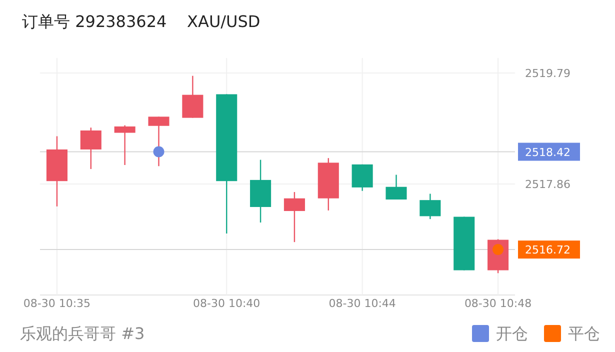 The height and width of the screenshot is (352, 615). Describe the element at coordinates (547, 184) in the screenshot. I see `y-tick-label: 2517.86` at that location.